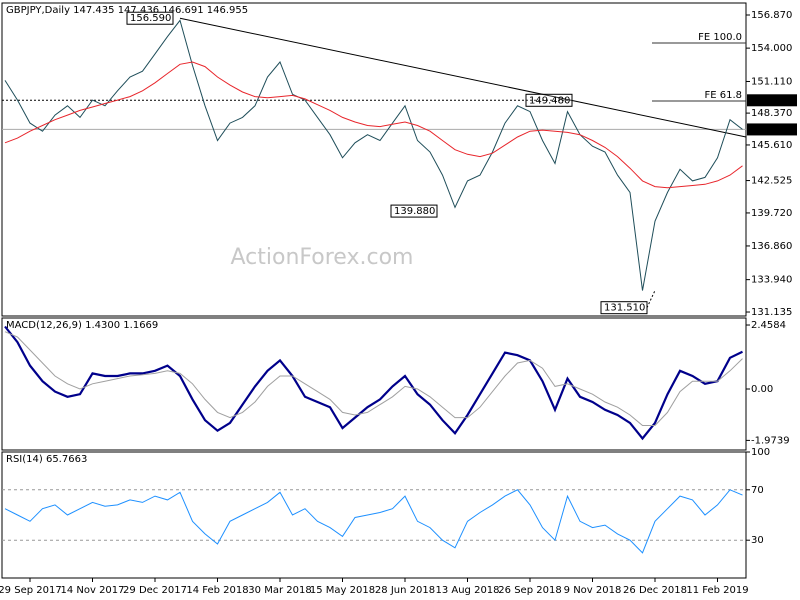 The height and width of the screenshot is (600, 800). Describe the element at coordinates (279, 590) in the screenshot. I see `x-tick-label: 30 Mar 2018` at that location.